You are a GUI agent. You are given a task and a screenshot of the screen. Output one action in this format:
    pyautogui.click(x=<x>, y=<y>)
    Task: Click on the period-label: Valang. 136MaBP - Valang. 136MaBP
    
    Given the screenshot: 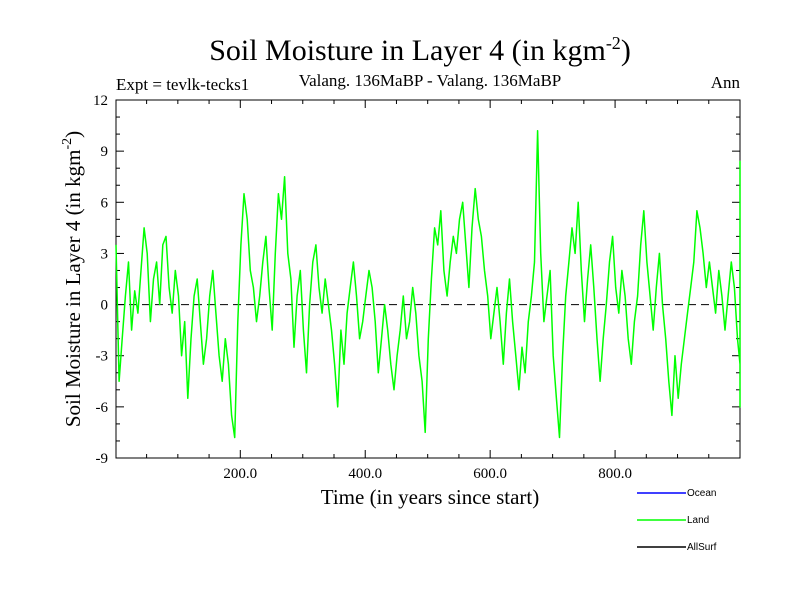 What is the action you would take?
    pyautogui.click(x=430, y=80)
    